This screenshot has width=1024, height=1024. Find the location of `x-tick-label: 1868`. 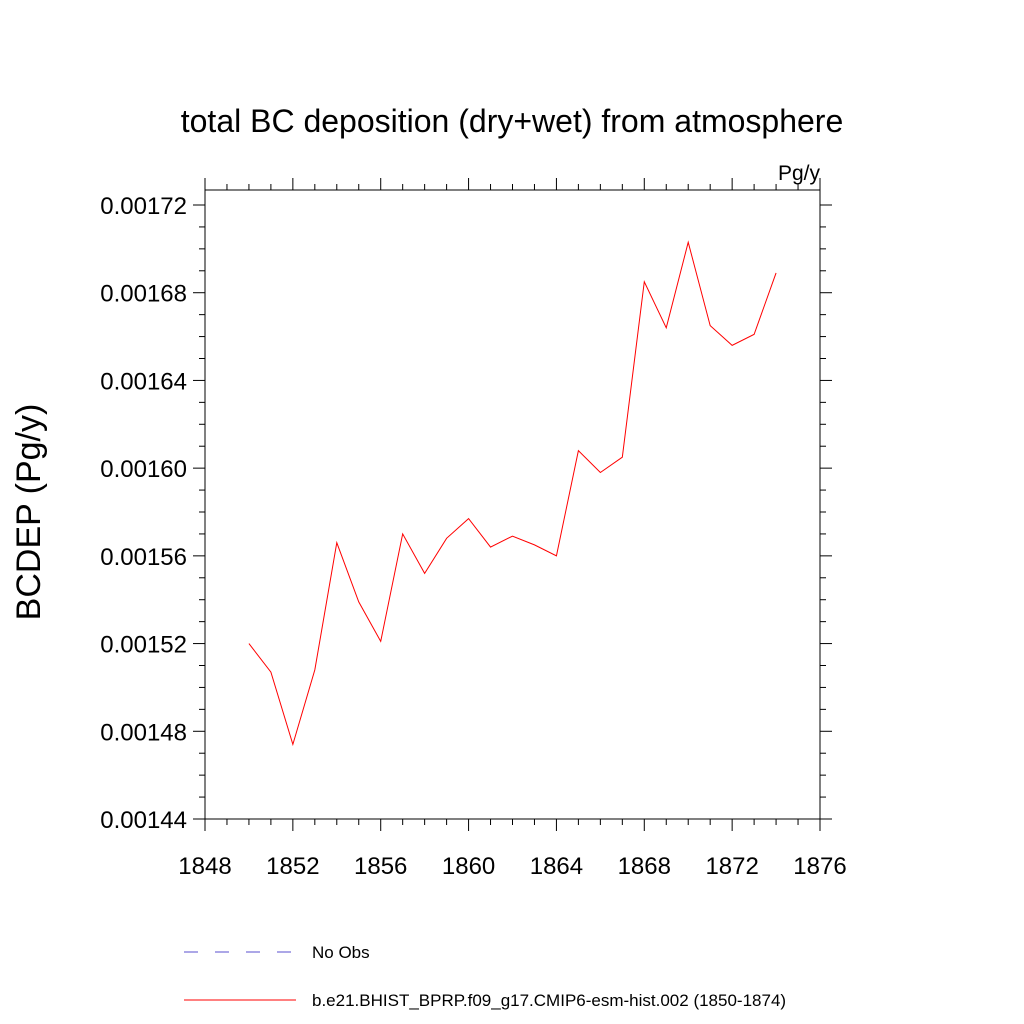

x-tick-label: 1868 is located at coordinates (644, 866).